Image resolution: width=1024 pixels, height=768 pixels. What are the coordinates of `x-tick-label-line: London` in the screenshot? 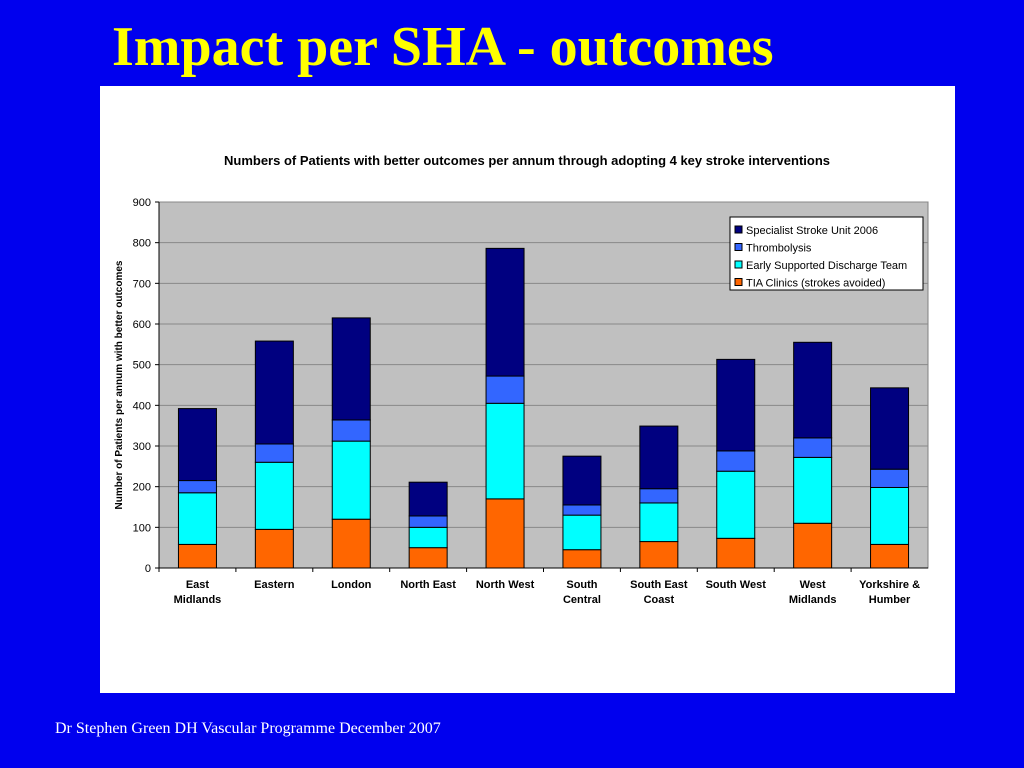 It's located at (351, 585).